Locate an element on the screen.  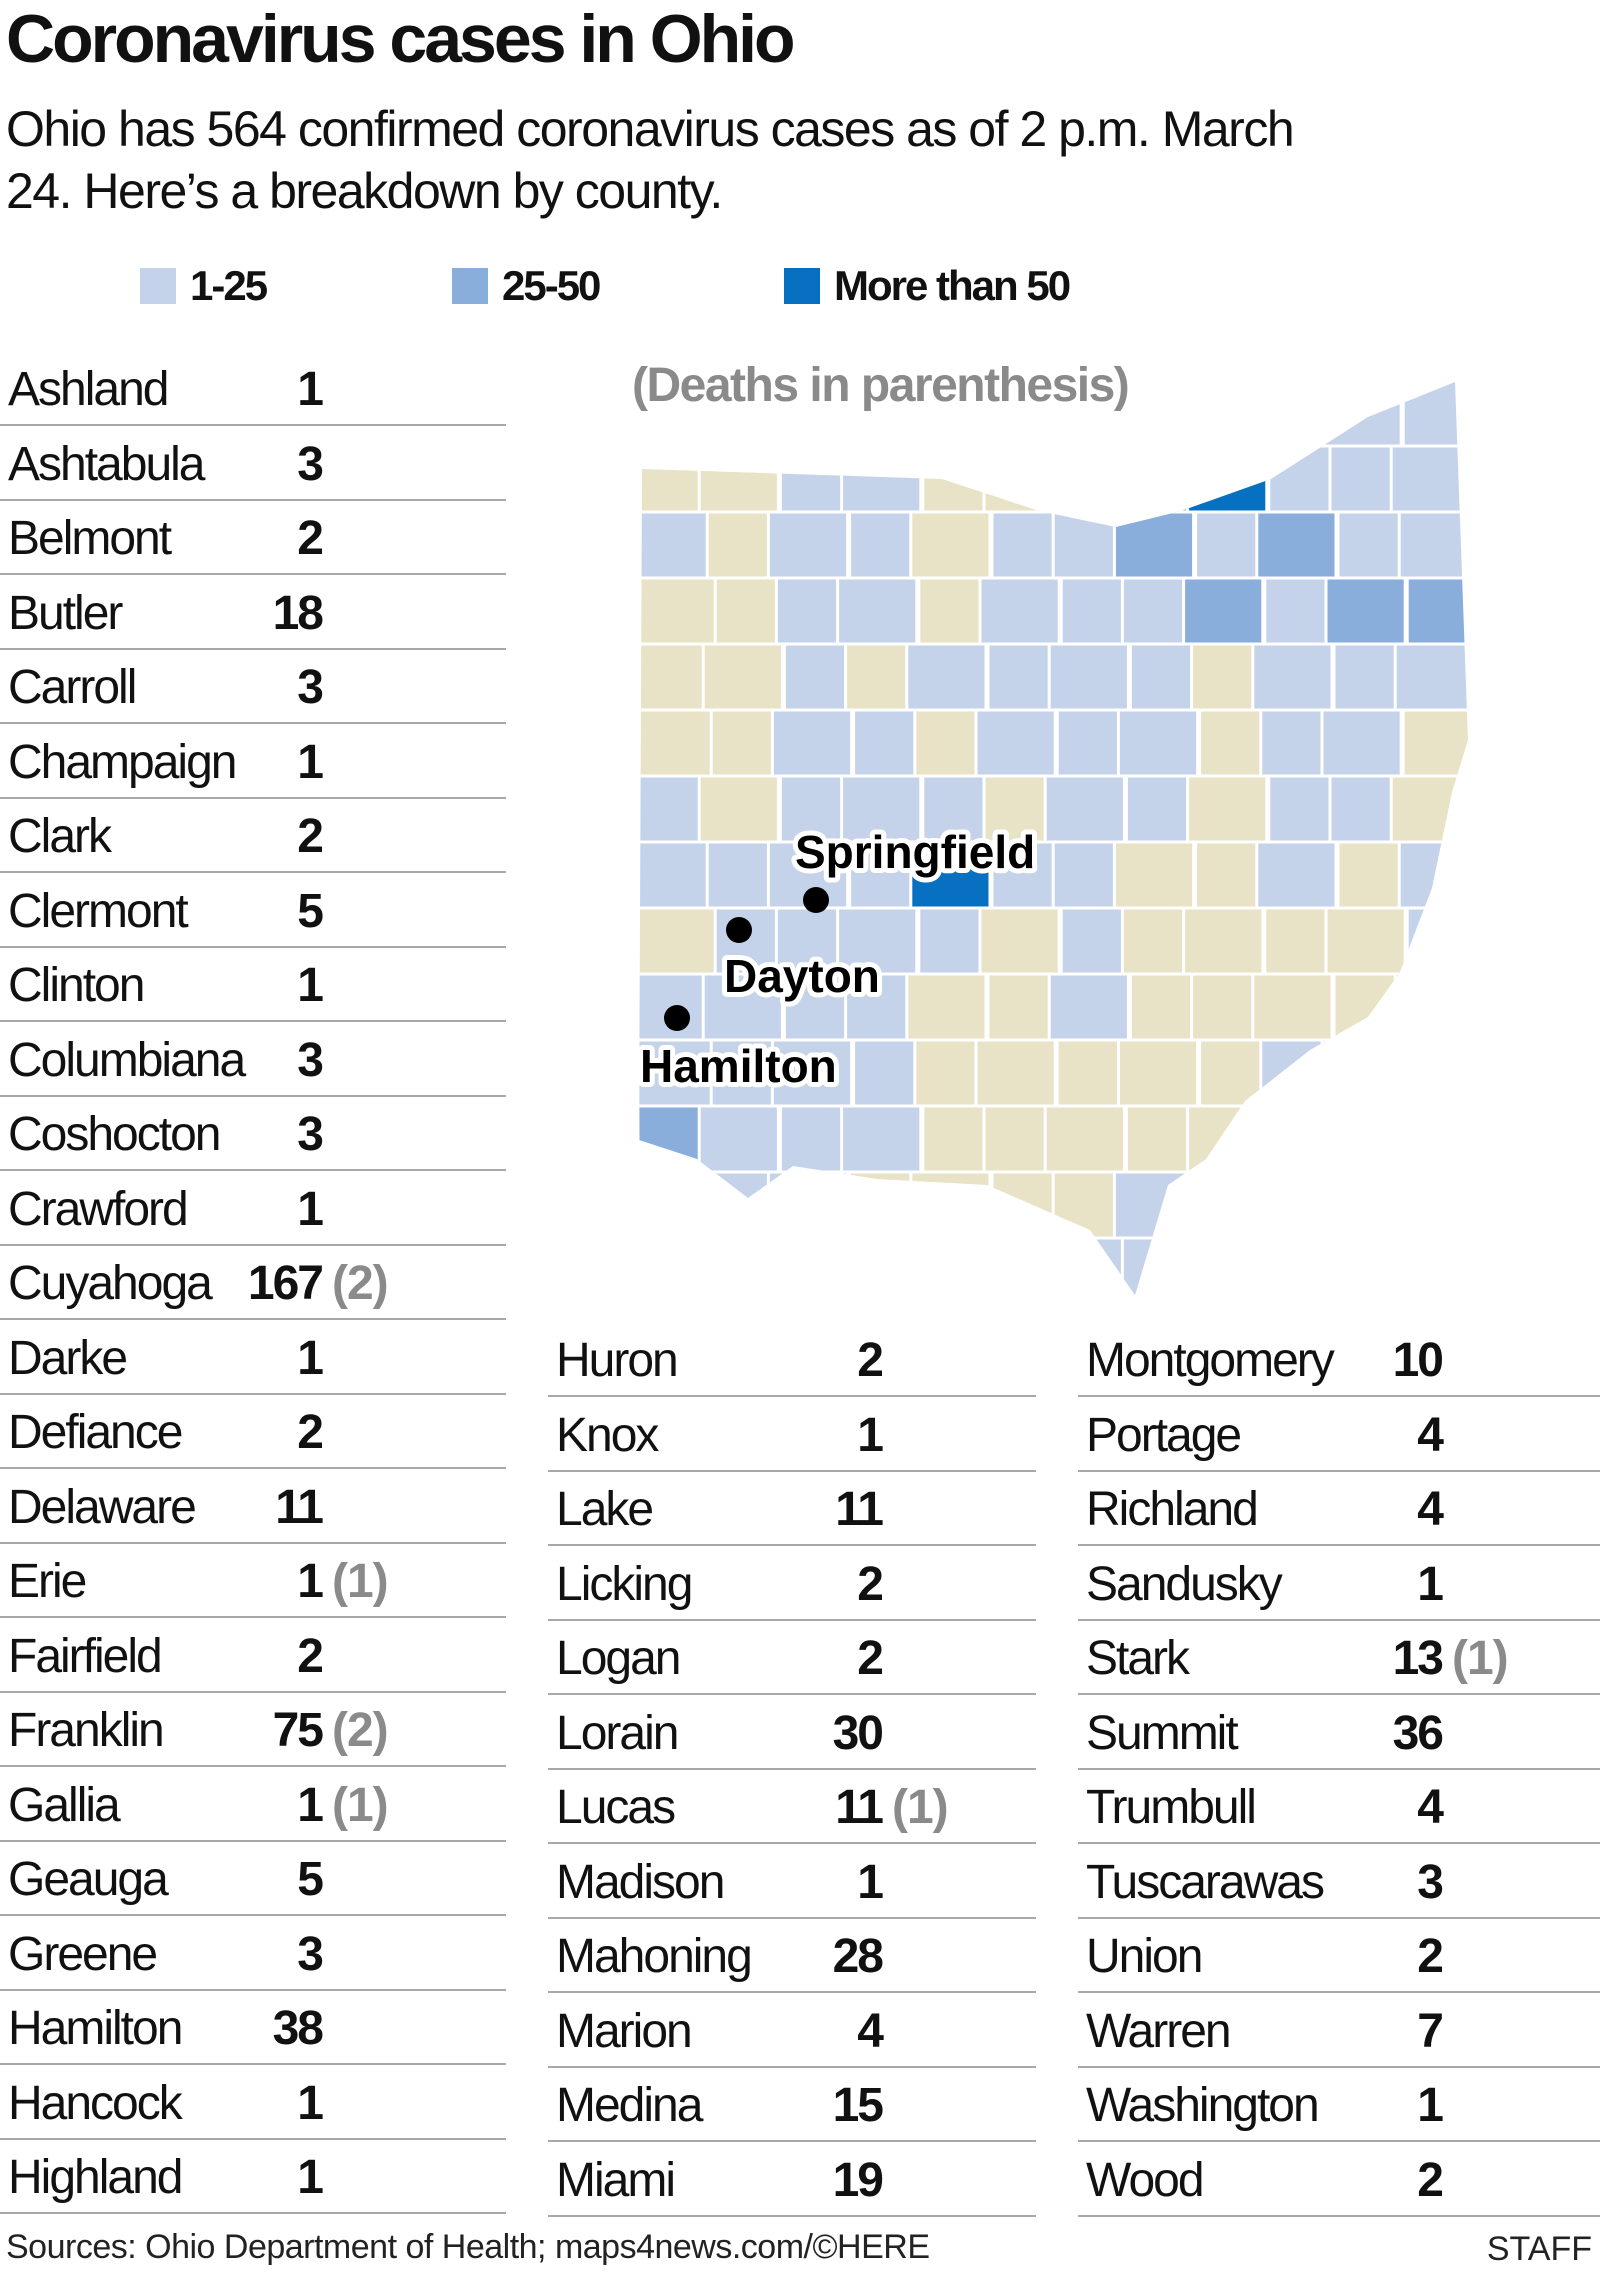
county-name: Cuyahoga is located at coordinates (110, 1283).